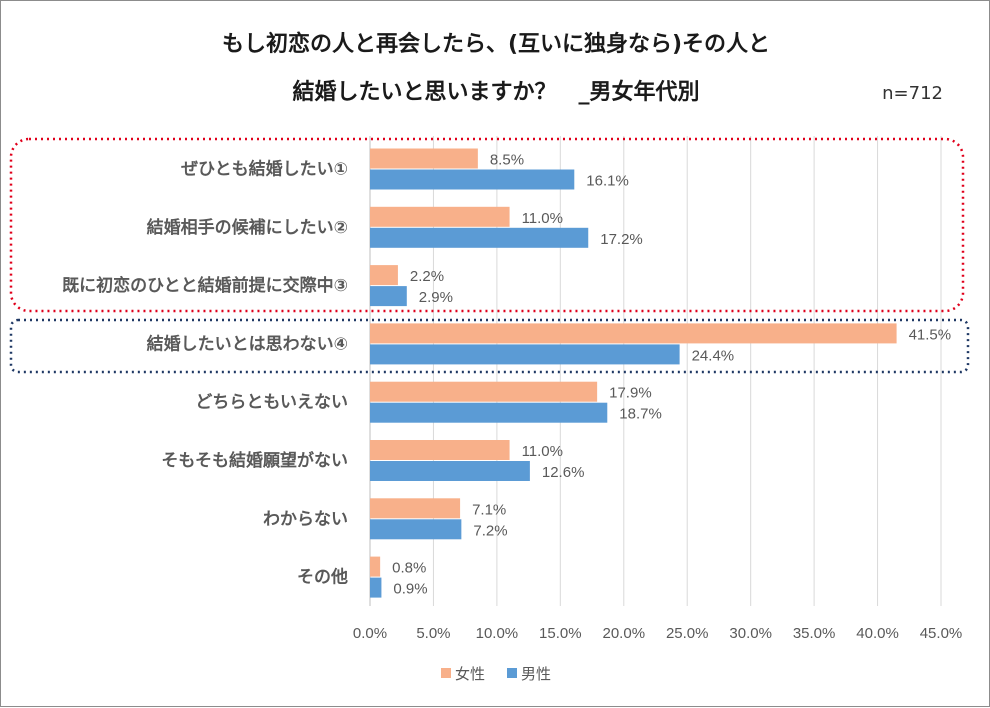 The width and height of the screenshot is (990, 708). What do you see at coordinates (410, 589) in the screenshot?
I see `male-value-label: 0.9%` at bounding box center [410, 589].